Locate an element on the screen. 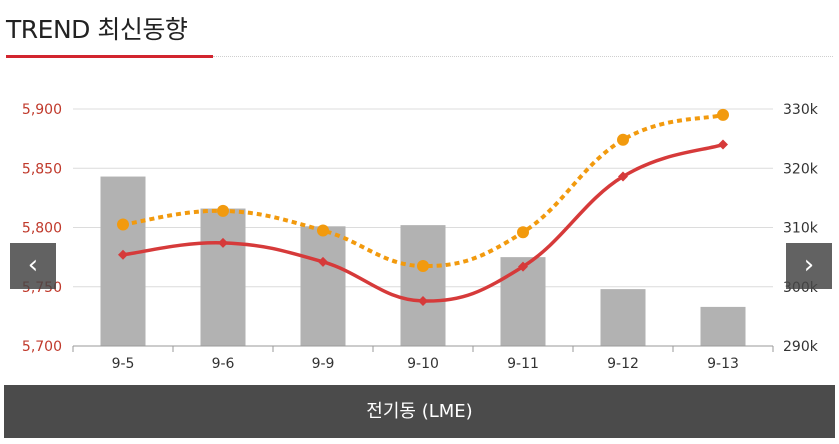 Image resolution: width=839 pixels, height=444 pixels. left-tick-label: 5,900 is located at coordinates (42, 110).